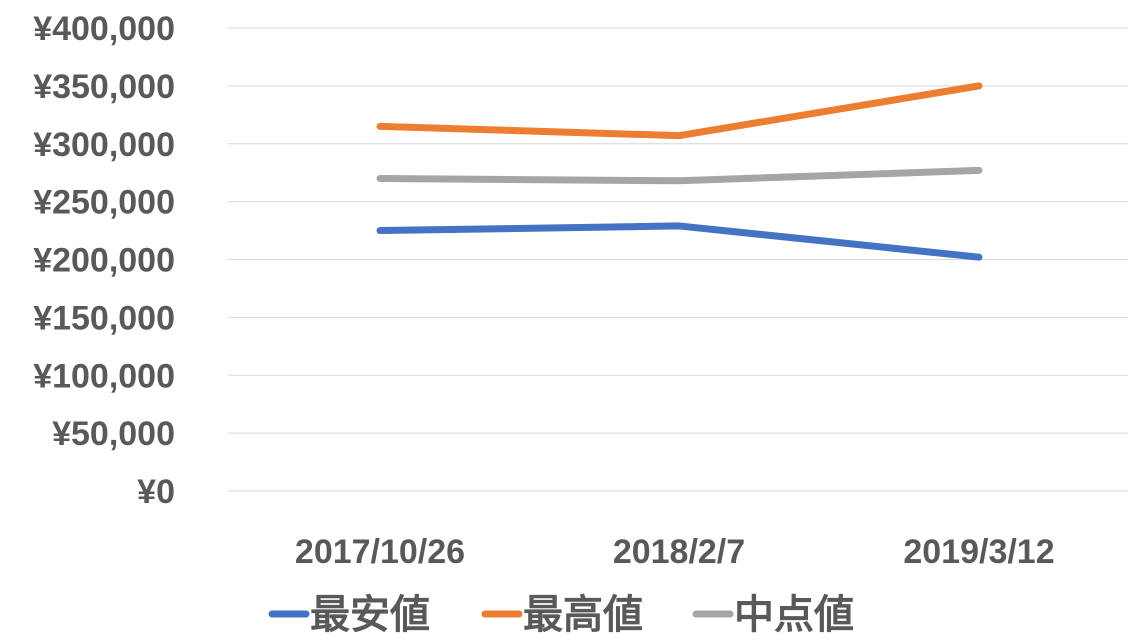 This screenshot has height=642, width=1138. Describe the element at coordinates (104, 87) in the screenshot. I see `y-tick-label: ¥350,000` at that location.